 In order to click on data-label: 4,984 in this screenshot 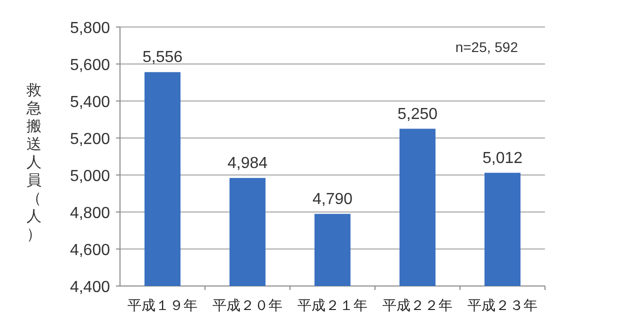, I will do `click(247, 163)`.